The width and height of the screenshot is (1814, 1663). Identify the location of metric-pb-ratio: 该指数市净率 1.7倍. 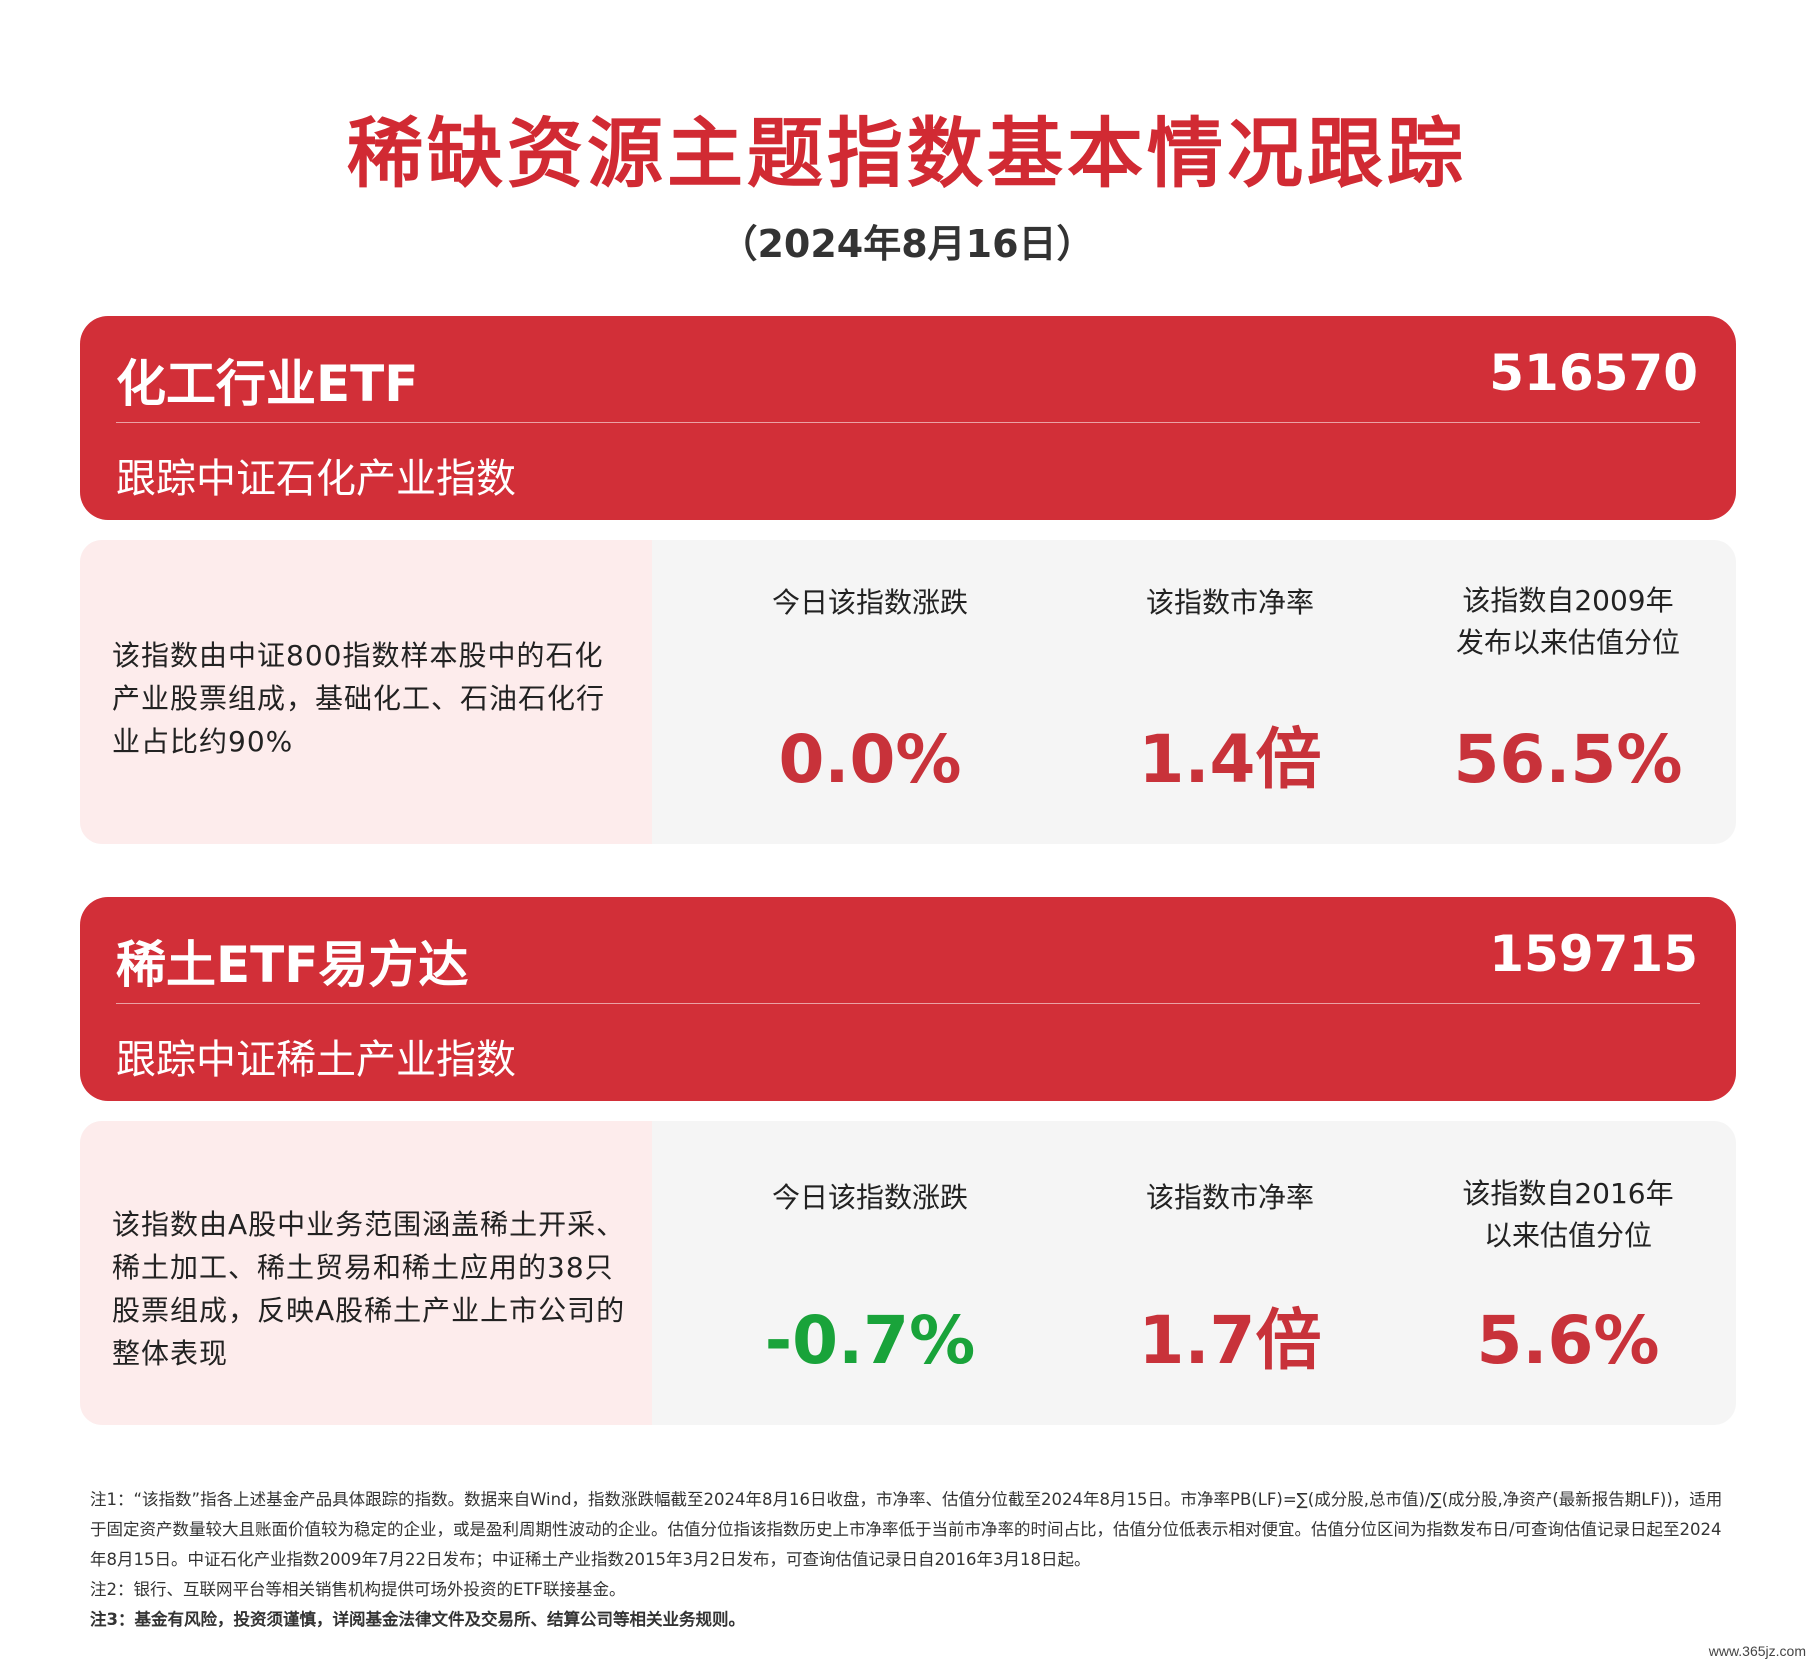
(1230, 1273).